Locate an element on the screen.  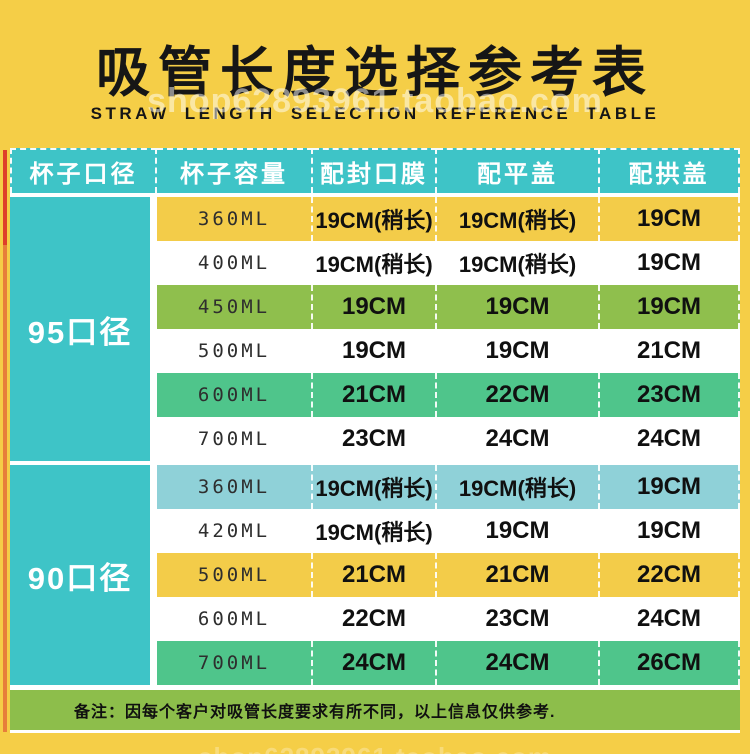
page-title: 吸管长度选择参考表 is located at coordinates (375, 73).